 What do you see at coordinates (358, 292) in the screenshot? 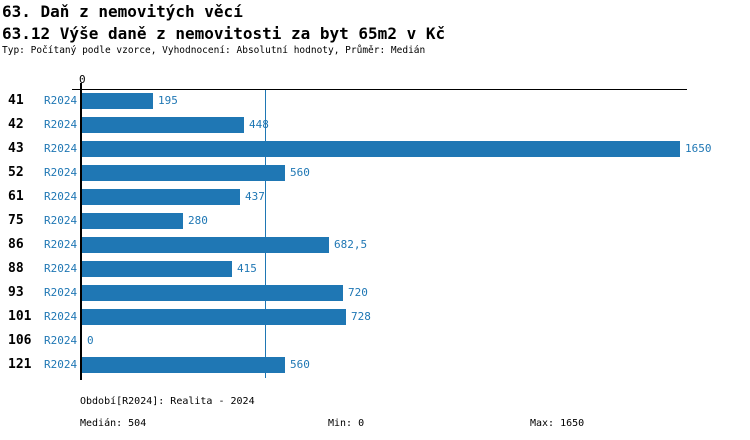
I see `bar-value-label: 720` at bounding box center [358, 292].